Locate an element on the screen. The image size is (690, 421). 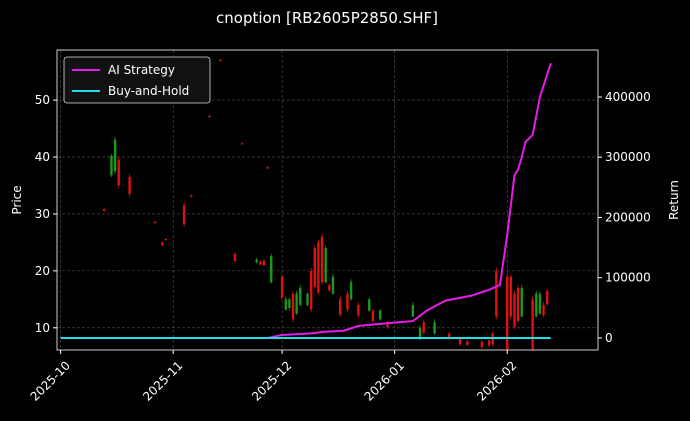
legend-label: Buy-and-Hold is located at coordinates (148, 91).